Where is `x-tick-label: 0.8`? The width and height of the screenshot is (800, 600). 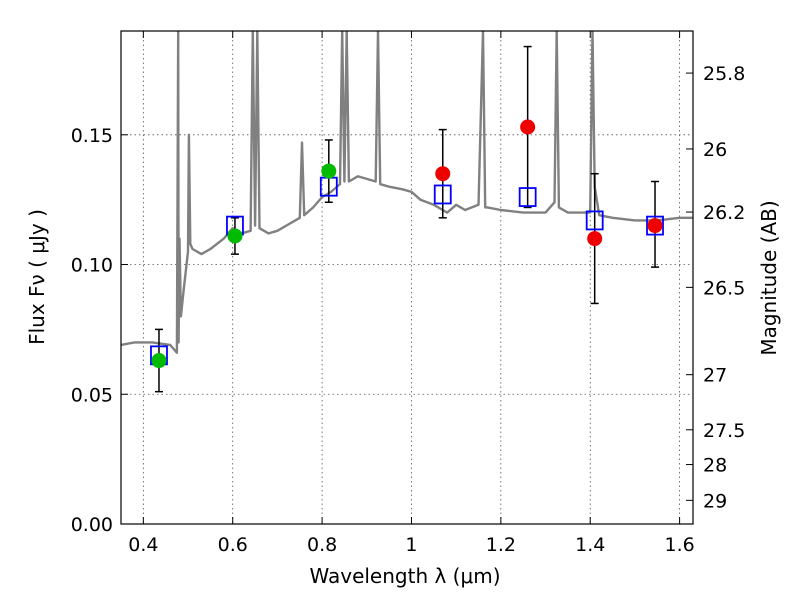
x-tick-label: 0.8 is located at coordinates (322, 545).